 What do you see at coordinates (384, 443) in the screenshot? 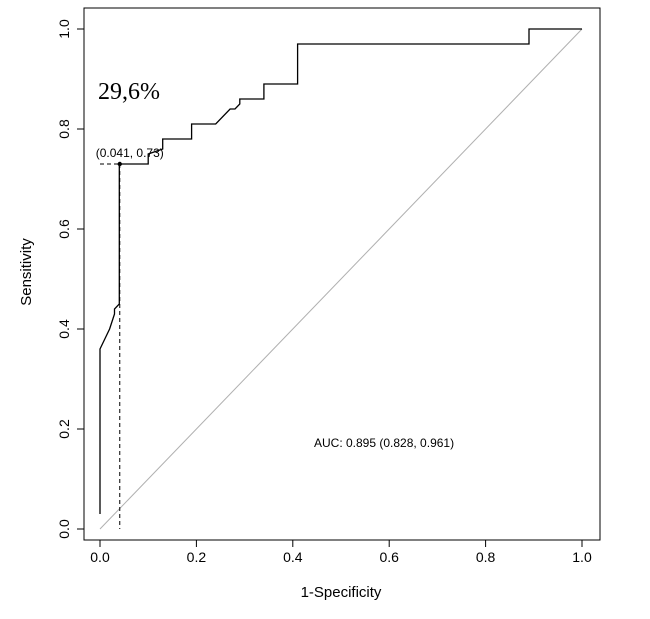
I see `auc-annotation: AUC: 0.895 (0.828, 0.961)` at bounding box center [384, 443].